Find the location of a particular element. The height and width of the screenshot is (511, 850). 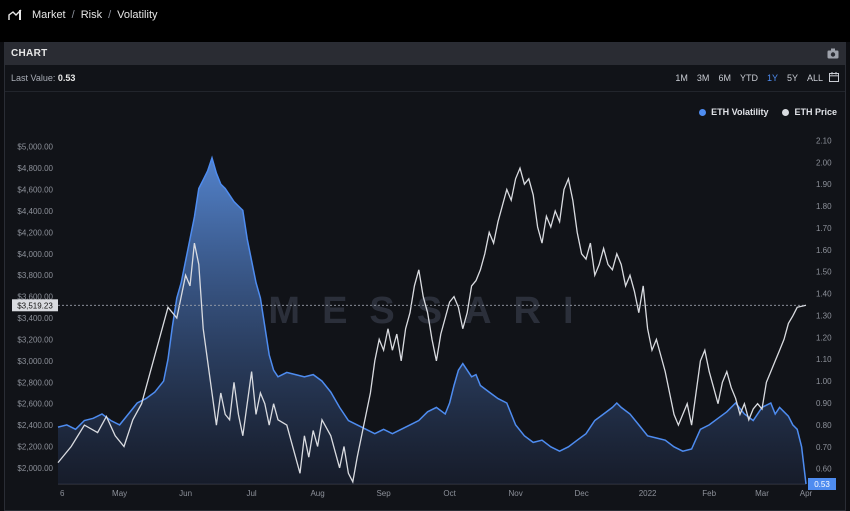

panel-header: CHART is located at coordinates (425, 54).